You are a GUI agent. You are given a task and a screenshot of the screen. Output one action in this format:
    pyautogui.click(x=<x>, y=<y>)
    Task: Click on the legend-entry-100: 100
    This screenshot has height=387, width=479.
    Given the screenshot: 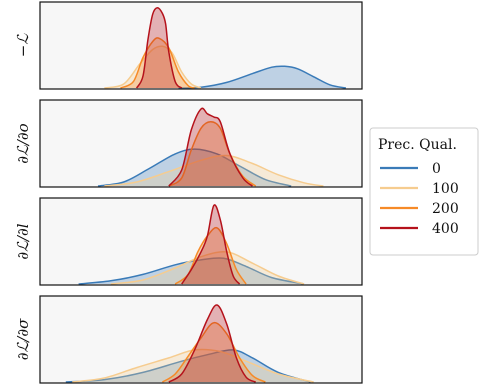 What is the action you would take?
    pyautogui.click(x=419, y=189)
    